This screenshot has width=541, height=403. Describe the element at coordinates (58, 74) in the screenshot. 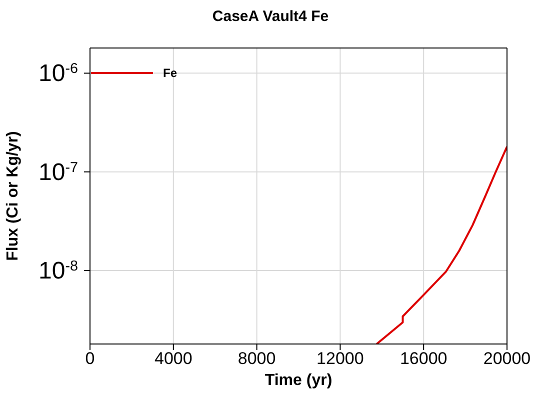

I see `y-tick-label: 10$^{-6}$` at that location.